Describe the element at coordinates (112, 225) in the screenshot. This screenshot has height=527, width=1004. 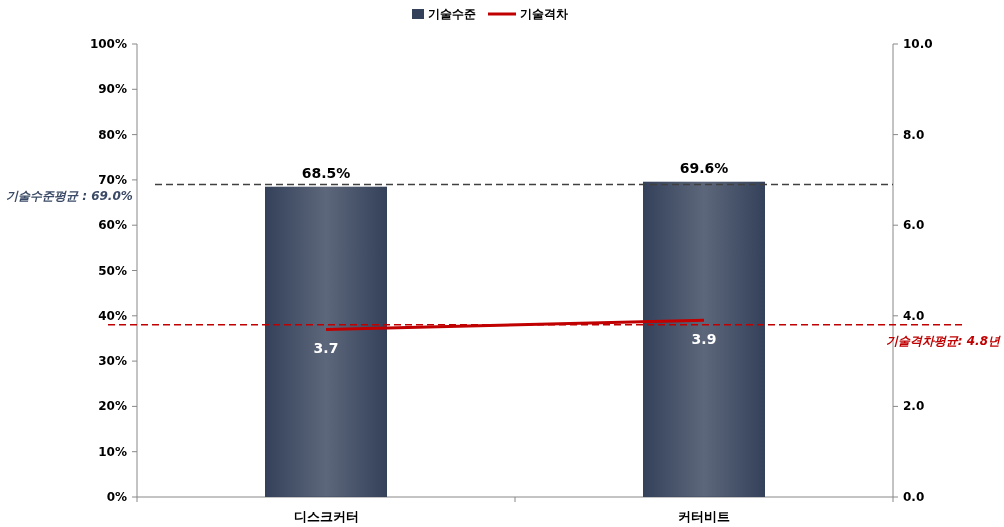
I see `y-tick-label: 60%` at that location.